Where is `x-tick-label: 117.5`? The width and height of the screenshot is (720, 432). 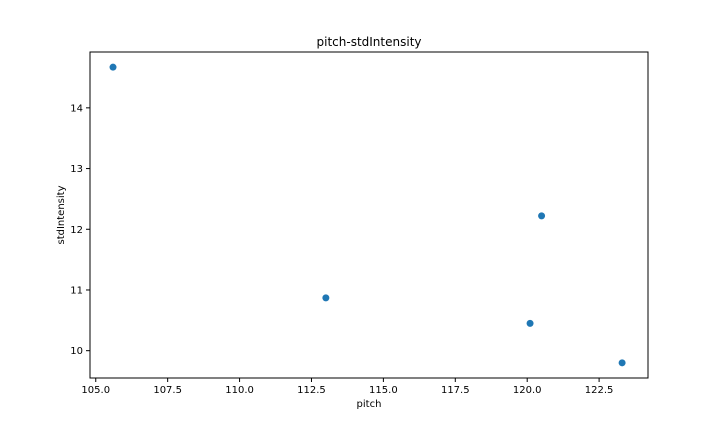
x-tick-label: 117.5 is located at coordinates (455, 390).